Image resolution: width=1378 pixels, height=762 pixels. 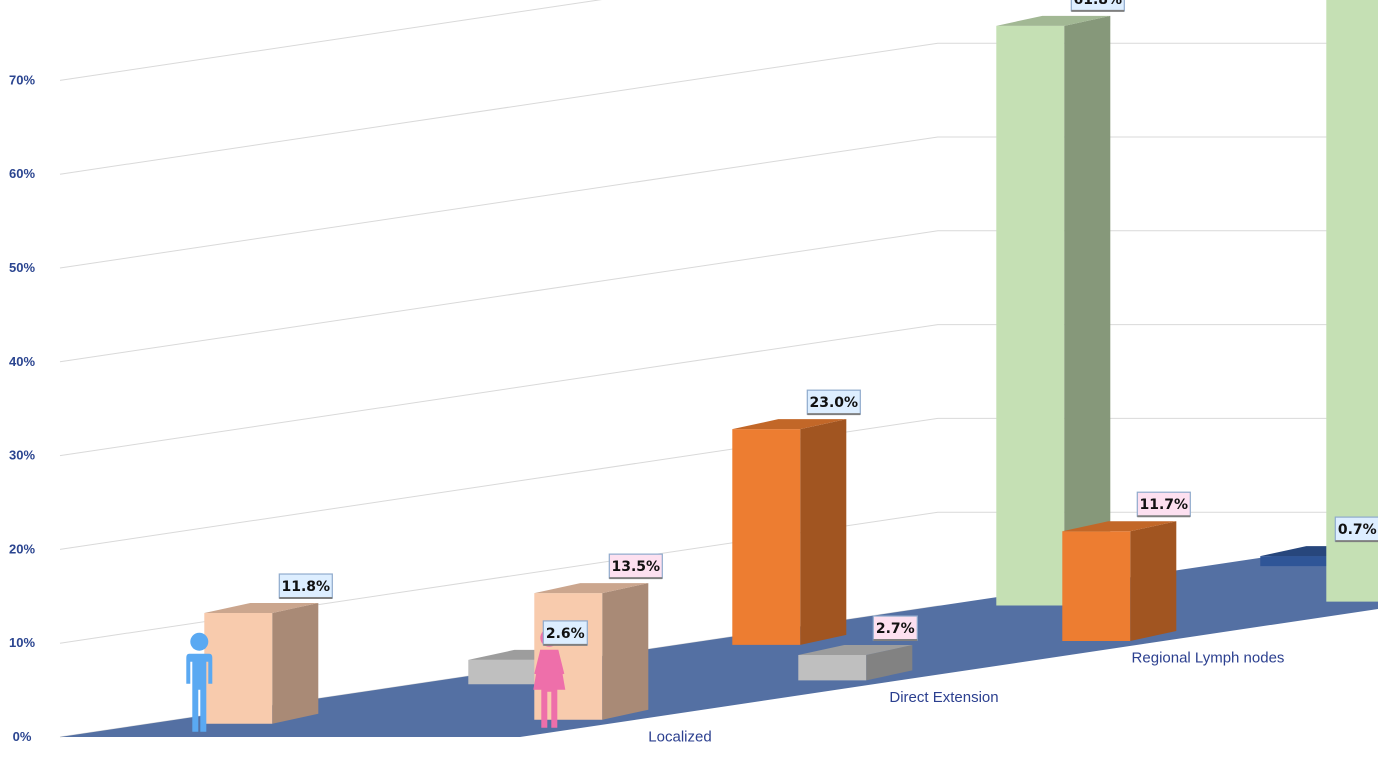 I want to click on data-label: 13.5%, so click(x=635, y=566).